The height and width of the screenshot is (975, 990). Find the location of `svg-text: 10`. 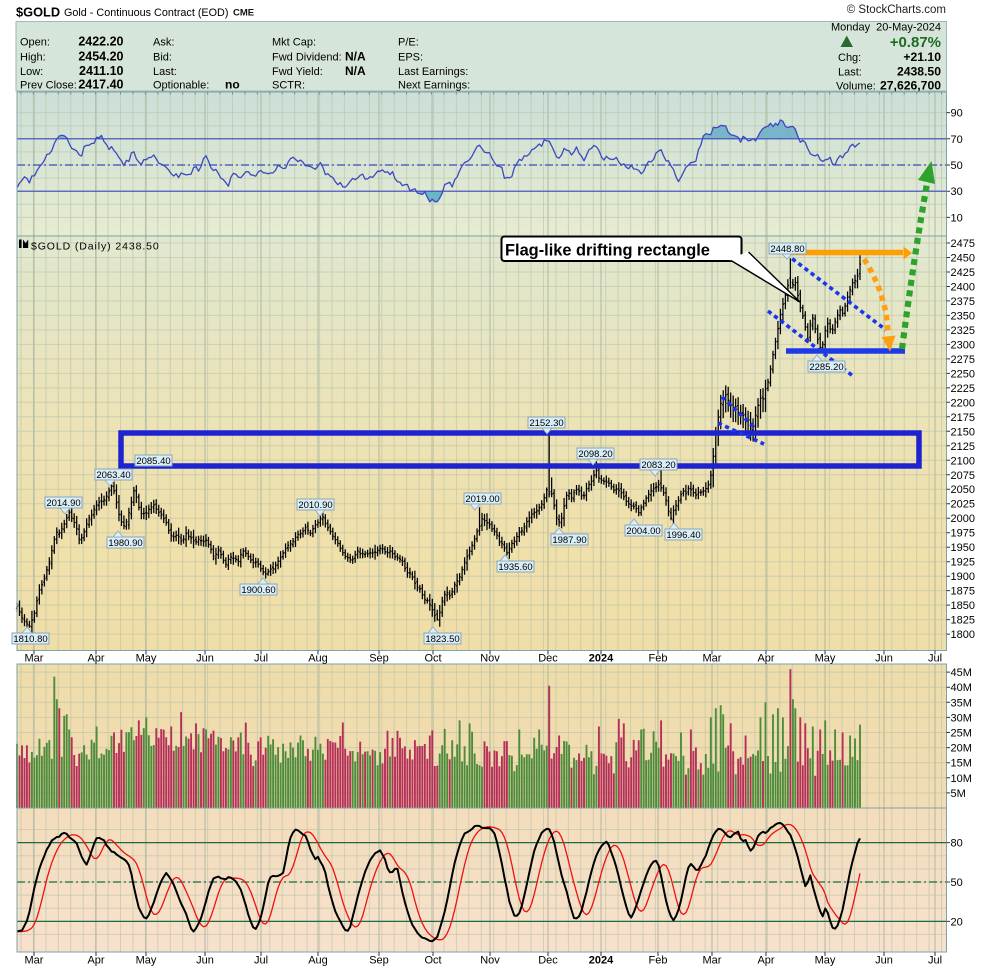

svg-text: 10 is located at coordinates (957, 218).